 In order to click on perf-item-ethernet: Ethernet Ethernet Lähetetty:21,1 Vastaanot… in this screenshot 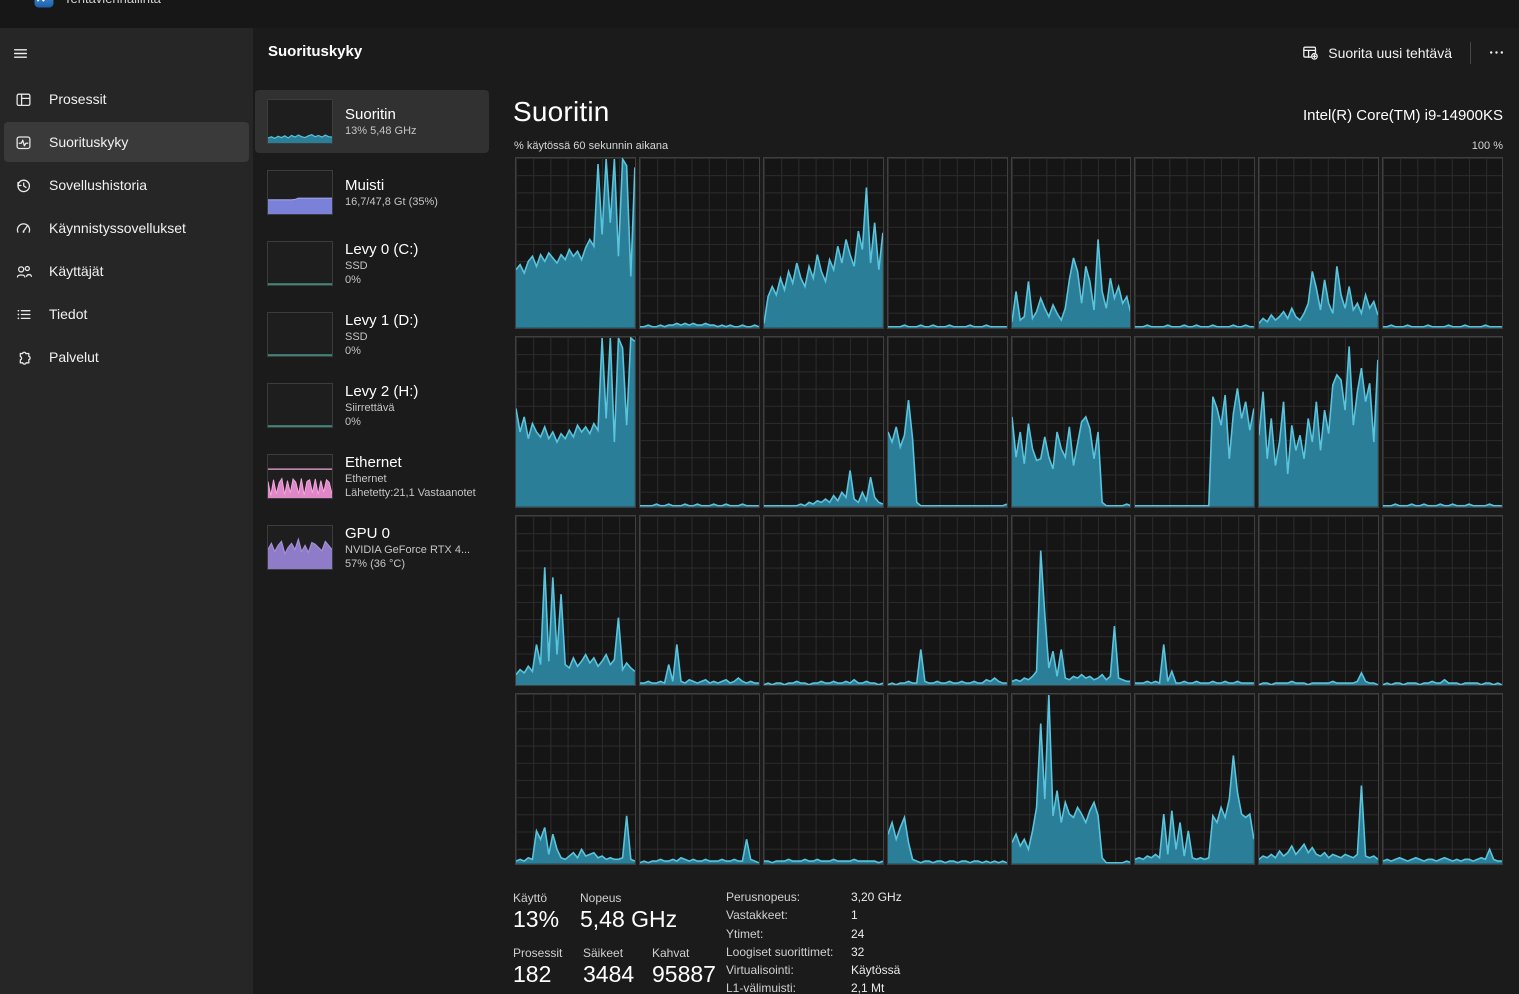, I will do `click(372, 476)`.